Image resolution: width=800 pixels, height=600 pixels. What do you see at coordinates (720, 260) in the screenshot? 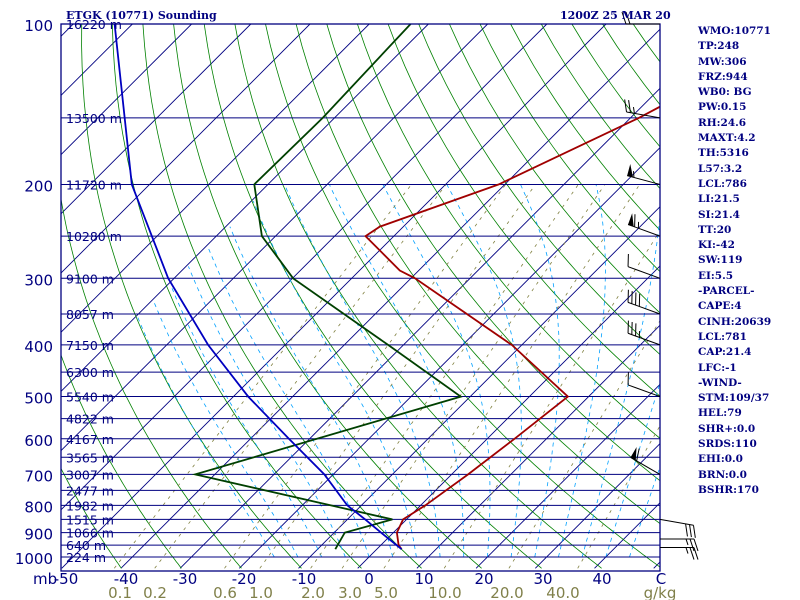
I see `stat-line: SW:119` at bounding box center [720, 260].